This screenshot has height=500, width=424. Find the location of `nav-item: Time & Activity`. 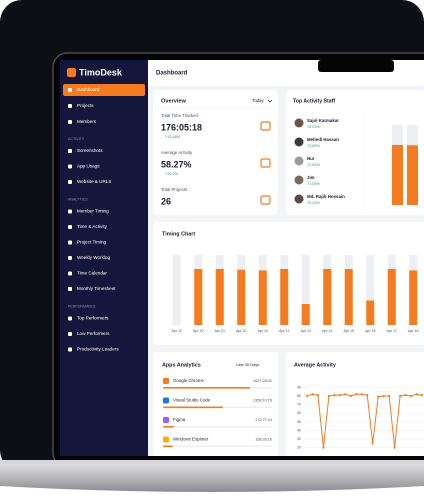

nav-item: Time & Activity is located at coordinates (92, 226).